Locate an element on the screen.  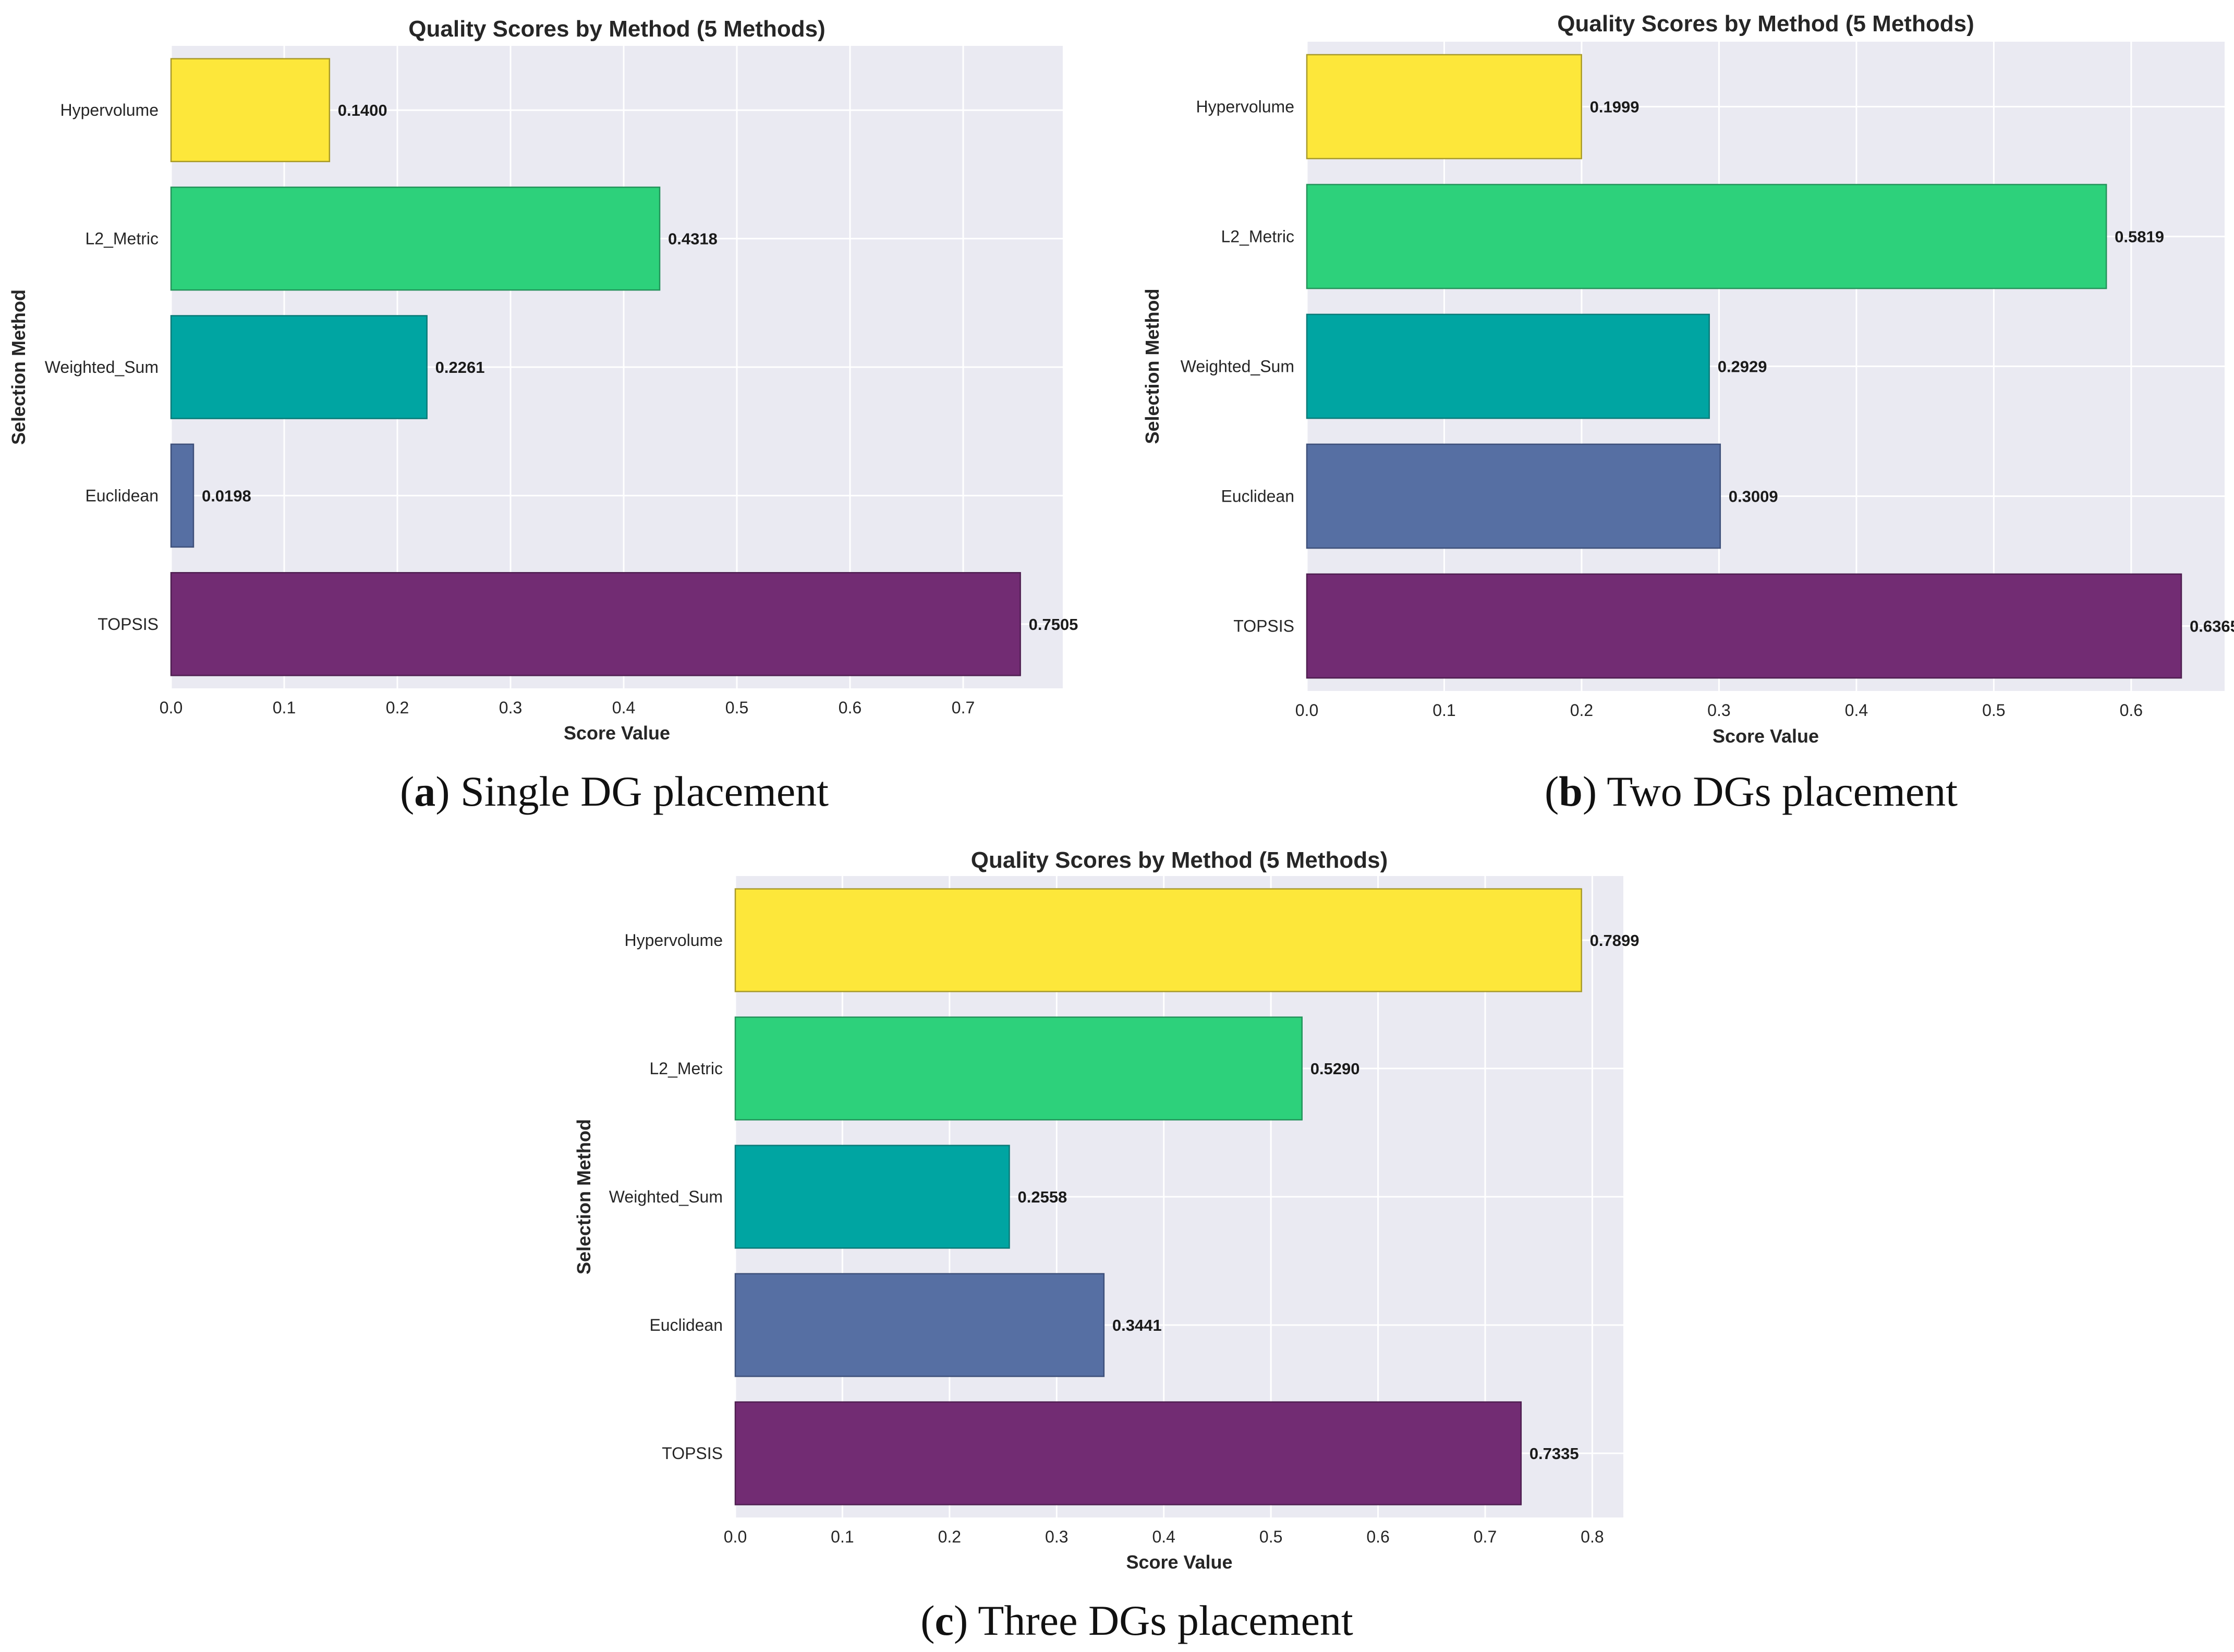
caption-text: Three DGs placement is located at coordinates (1165, 1621).